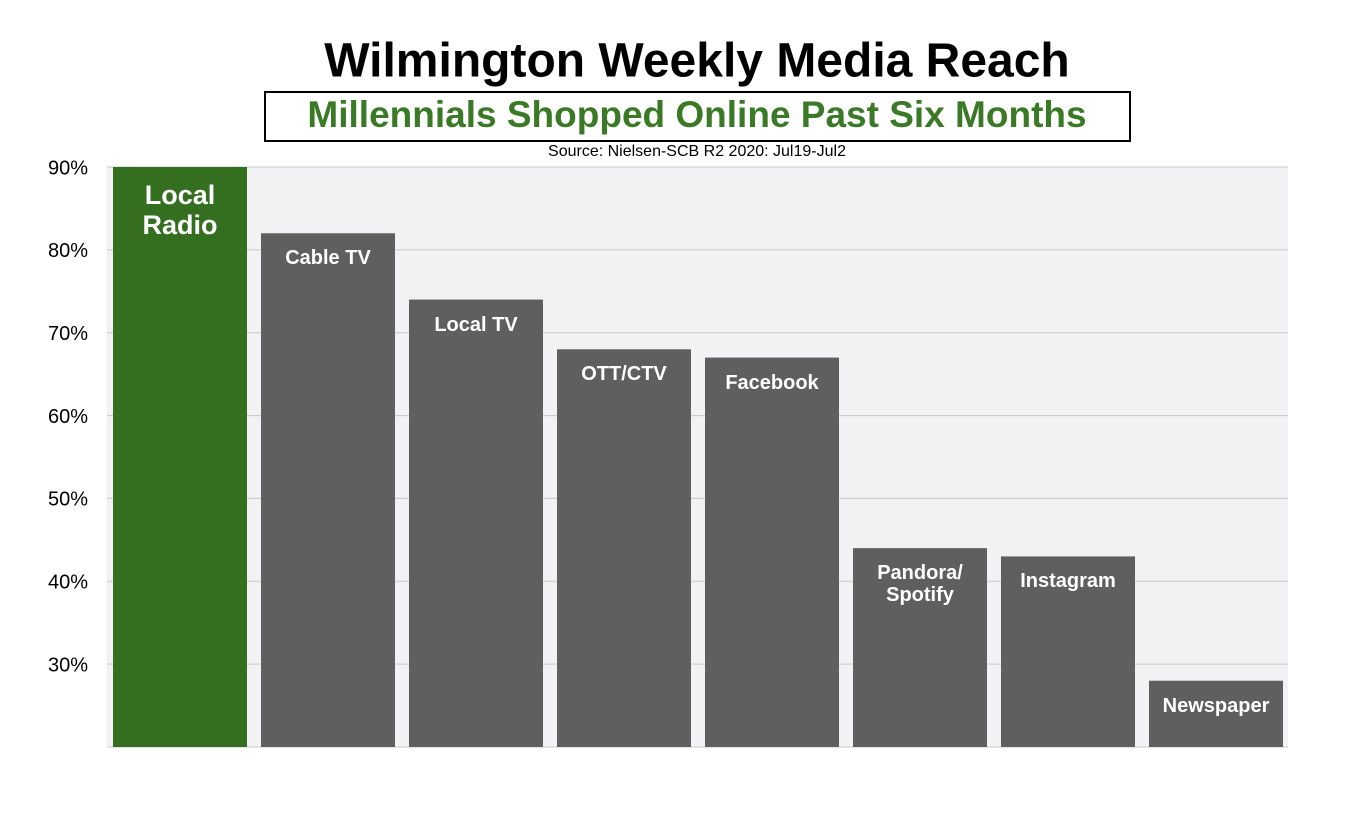 The image size is (1358, 824). I want to click on y-tick-label: 80%, so click(68, 251).